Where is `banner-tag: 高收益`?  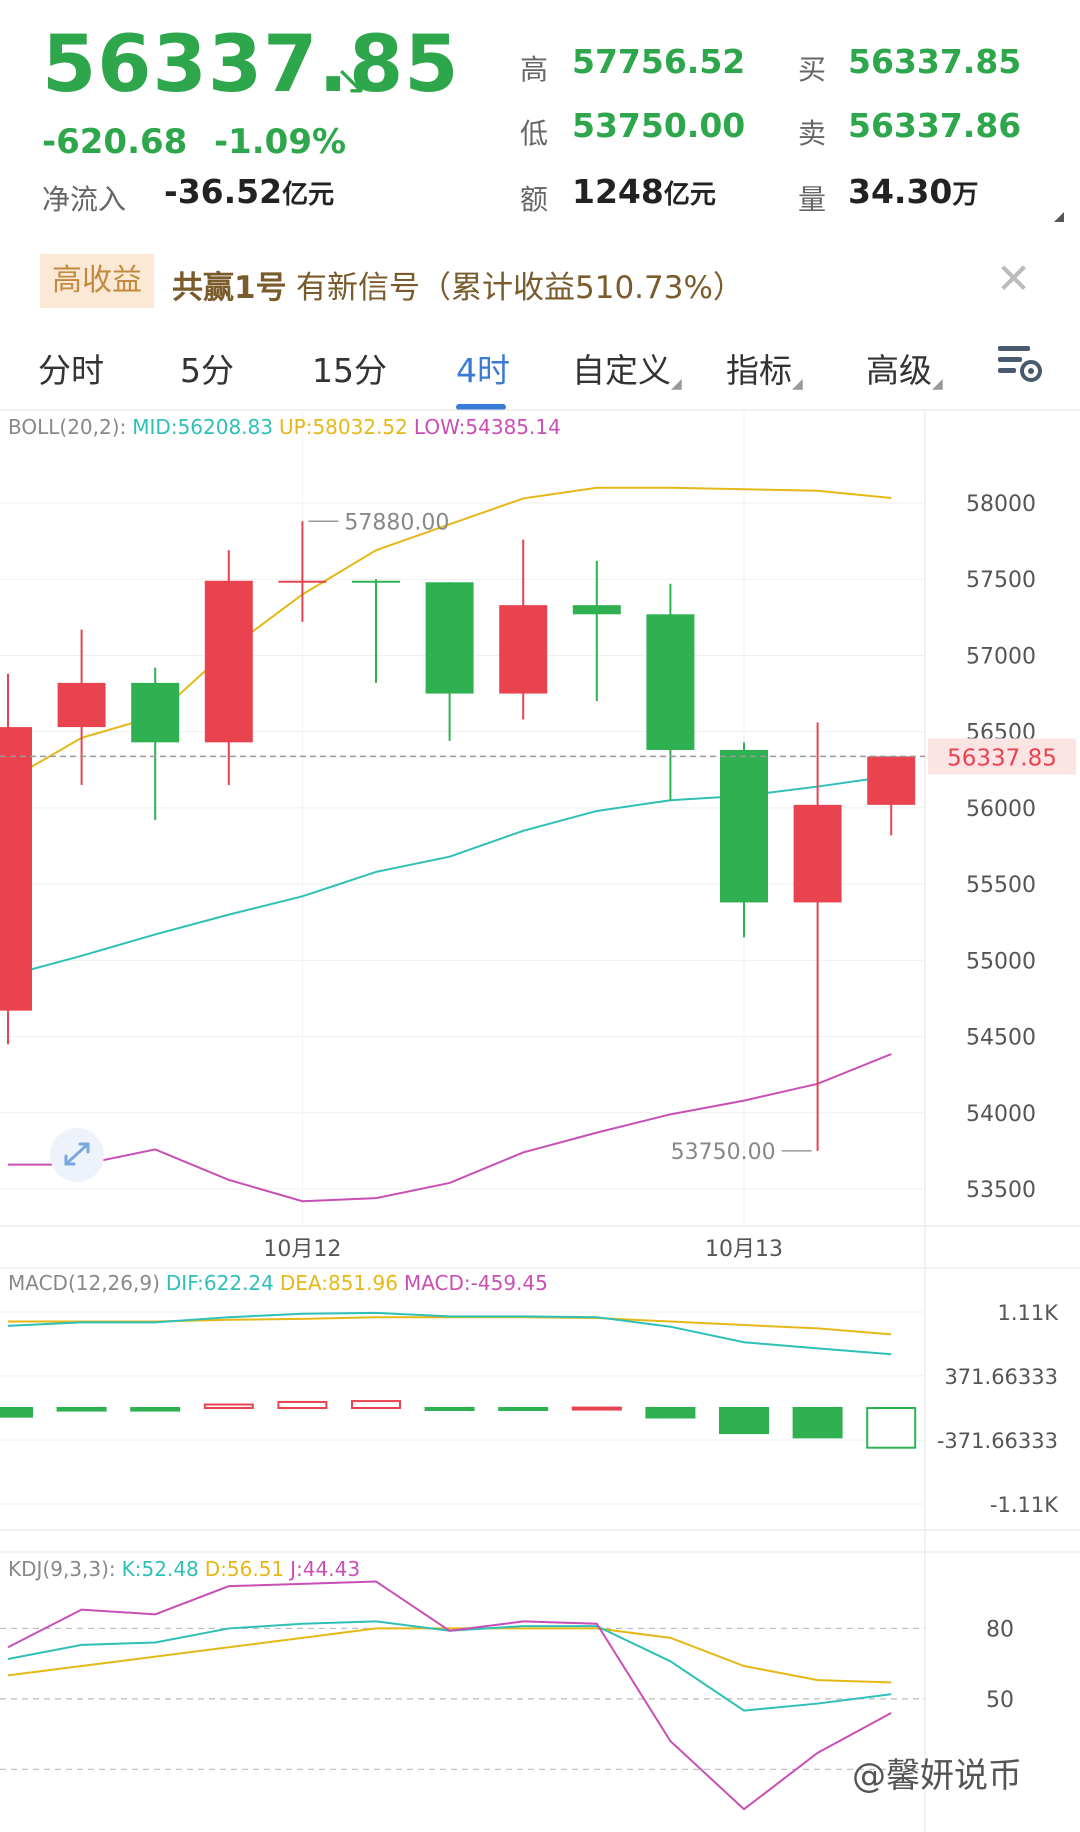 banner-tag: 高收益 is located at coordinates (97, 281).